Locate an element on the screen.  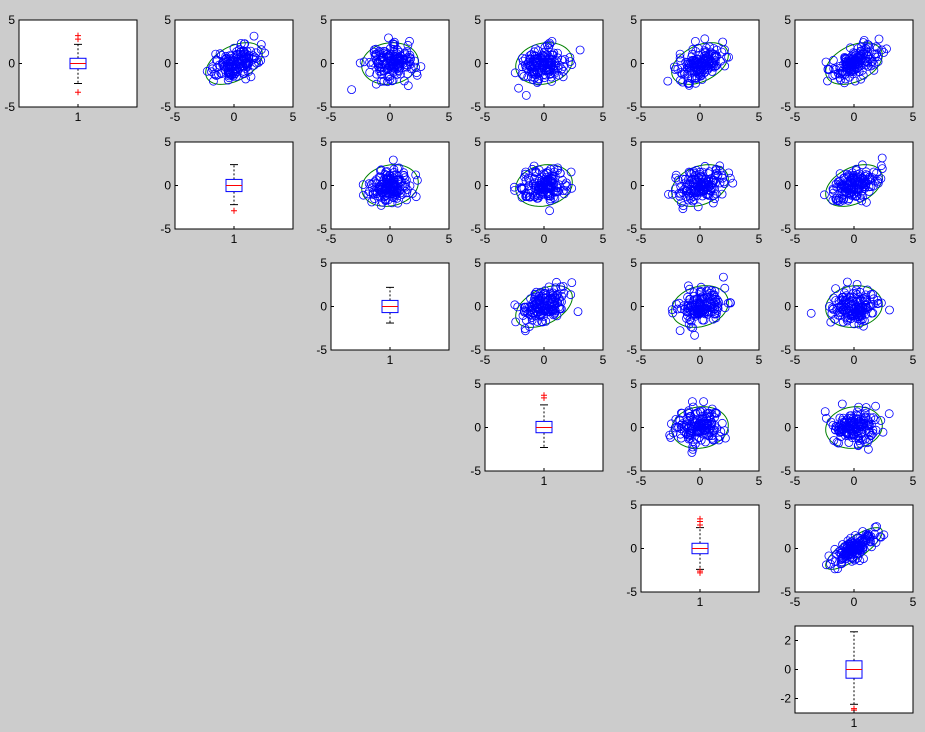
scatter-panel-r2-c4: -5 0 5 -5 0 5 is located at coordinates (538, 190).